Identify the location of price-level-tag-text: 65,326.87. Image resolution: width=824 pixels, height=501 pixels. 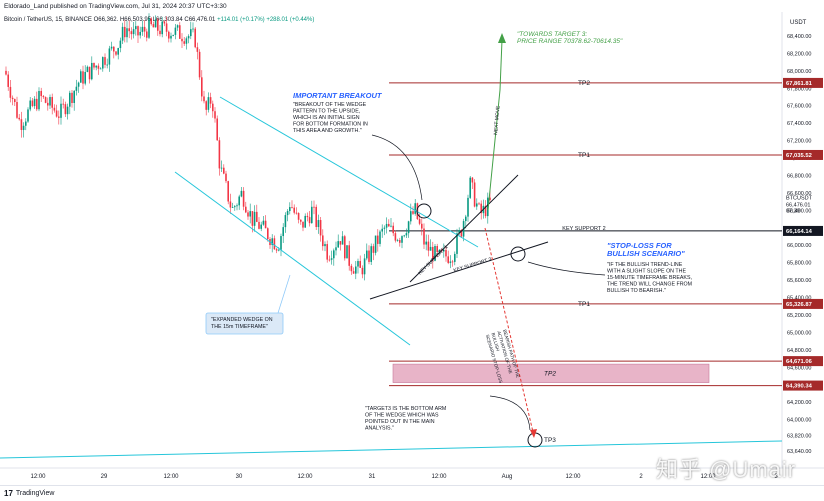
(799, 305).